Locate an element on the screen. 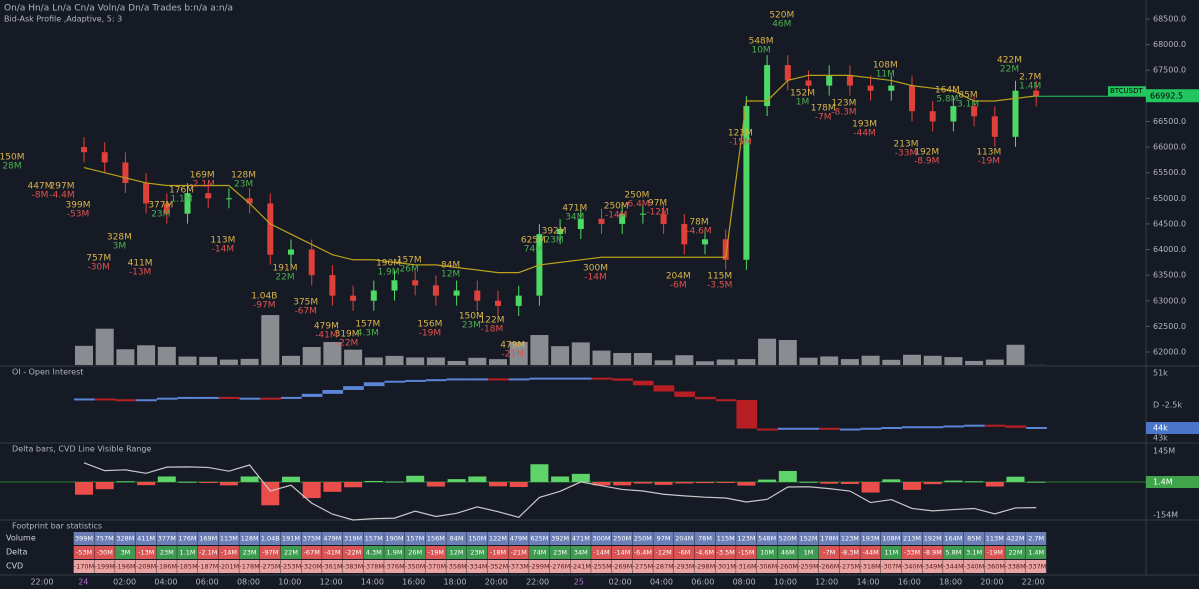  stat-cell-text: 411M is located at coordinates (146, 539).